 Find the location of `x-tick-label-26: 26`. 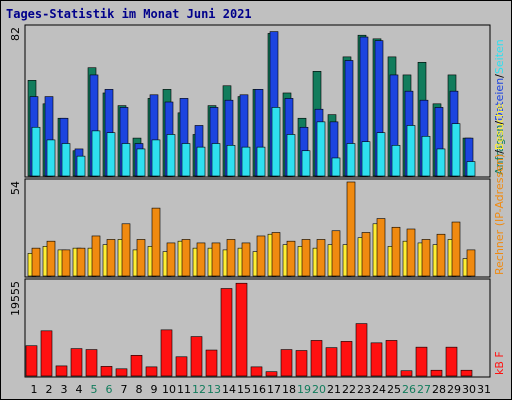

x-tick-label-26: 26 is located at coordinates (409, 389).